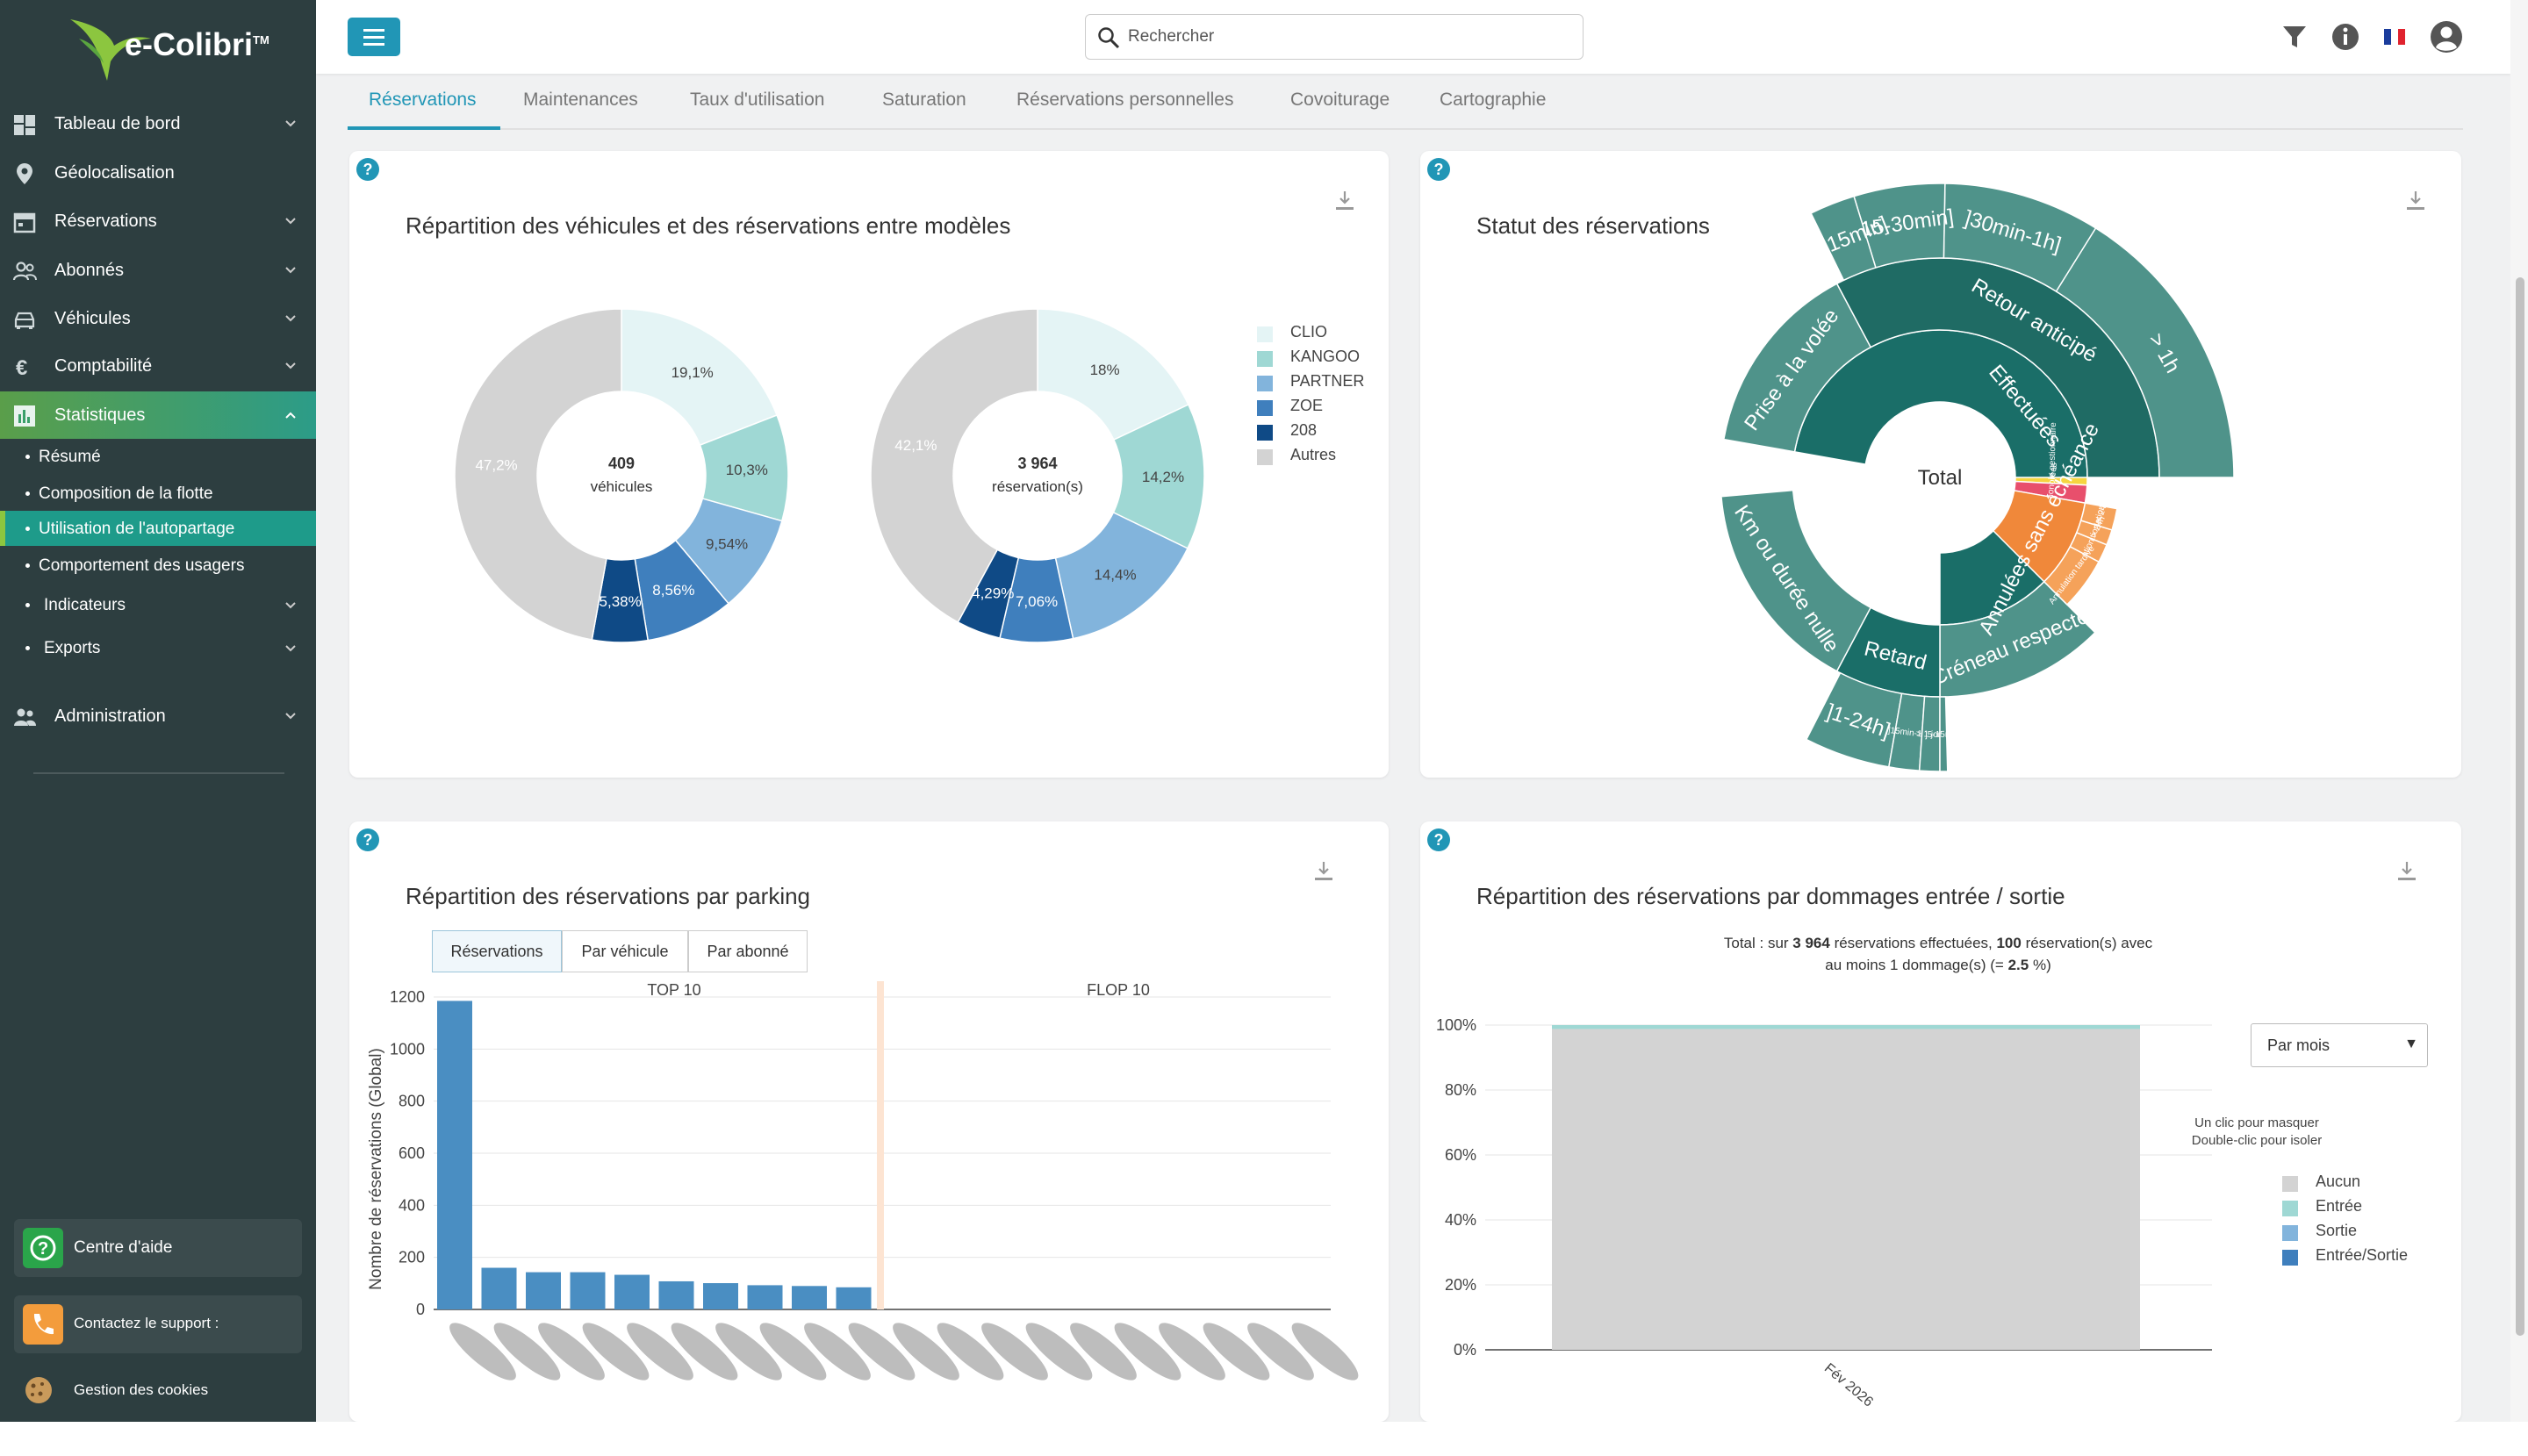 The height and width of the screenshot is (1456, 2528). What do you see at coordinates (915, 446) in the screenshot?
I see `slice-label: 42,1%` at bounding box center [915, 446].